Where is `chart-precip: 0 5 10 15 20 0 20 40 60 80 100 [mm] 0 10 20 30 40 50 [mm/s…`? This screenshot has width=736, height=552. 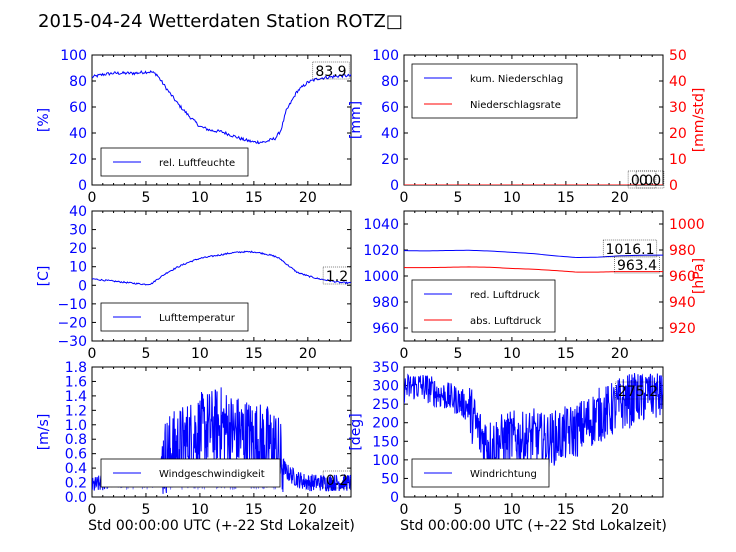 chart-precip: 0 5 10 15 20 0 20 40 60 80 100 [mm] 0 10 20 30 40 50 [mm/s… is located at coordinates (527, 127).